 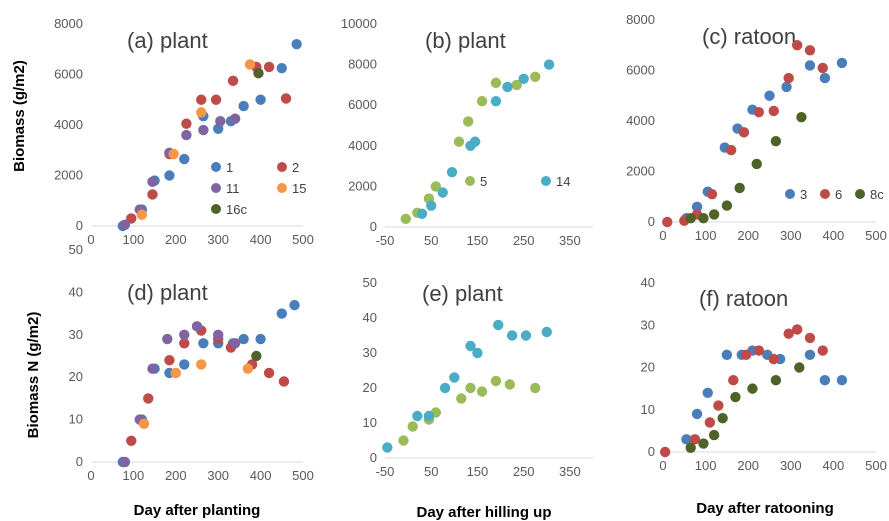 What do you see at coordinates (359, 23) in the screenshot?
I see `y-tick-label: 10000` at bounding box center [359, 23].